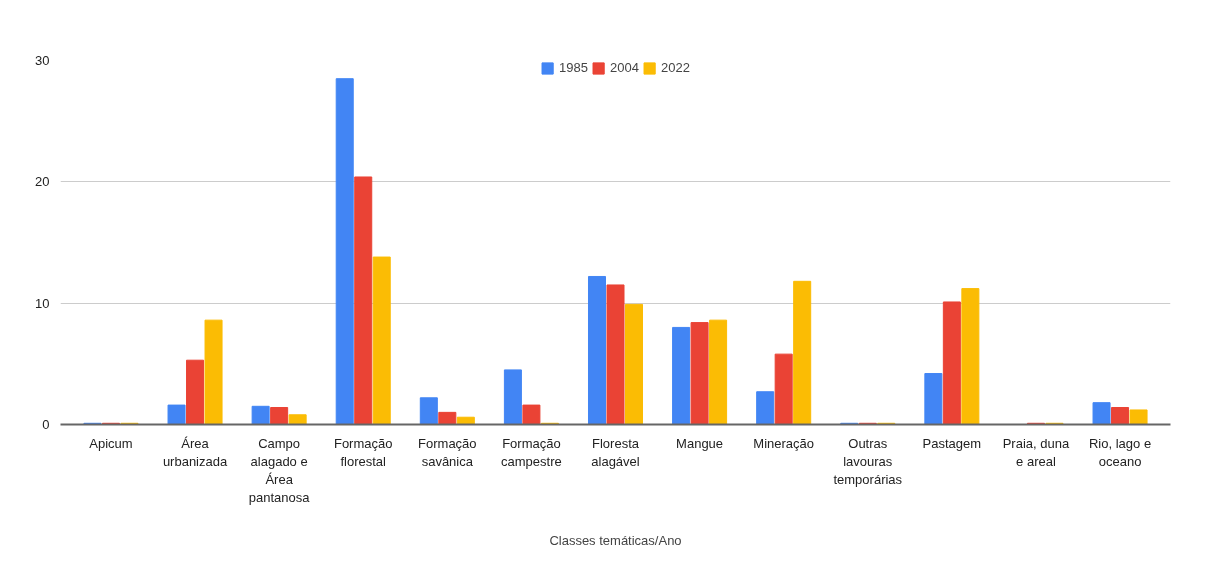  What do you see at coordinates (624, 67) in the screenshot?
I see `legend-label: 2004` at bounding box center [624, 67].